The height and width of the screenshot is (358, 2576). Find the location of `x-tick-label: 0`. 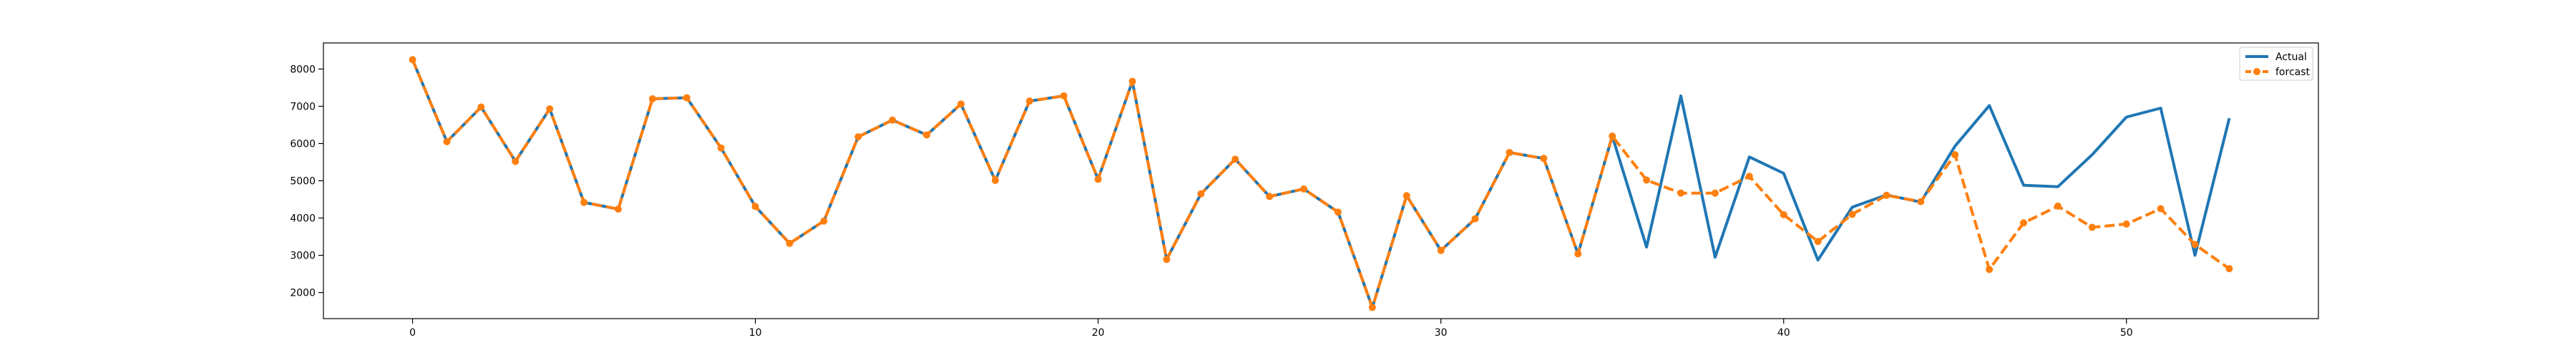

x-tick-label: 0 is located at coordinates (412, 333).